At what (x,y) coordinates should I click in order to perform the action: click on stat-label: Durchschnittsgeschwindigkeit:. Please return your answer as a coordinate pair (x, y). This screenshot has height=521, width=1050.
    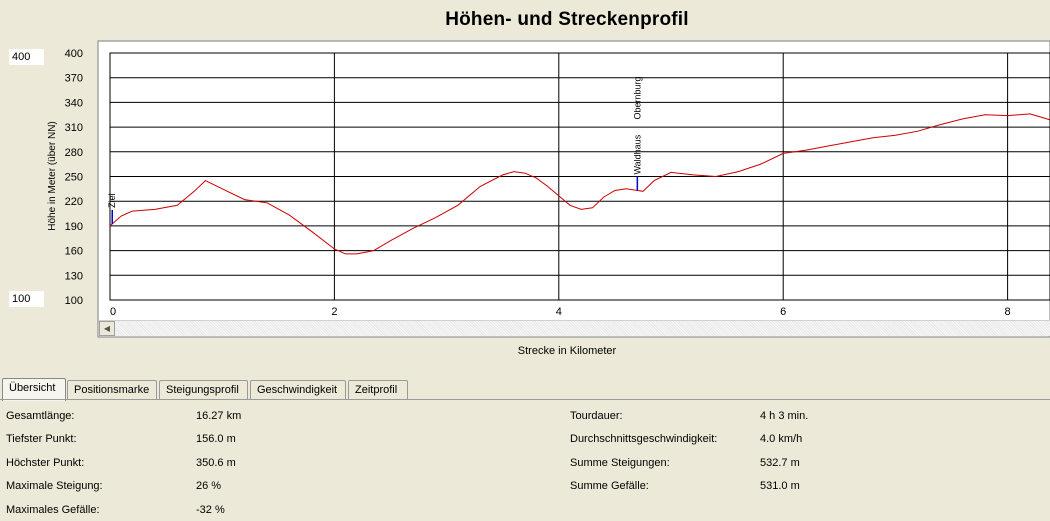
    Looking at the image, I should click on (644, 439).